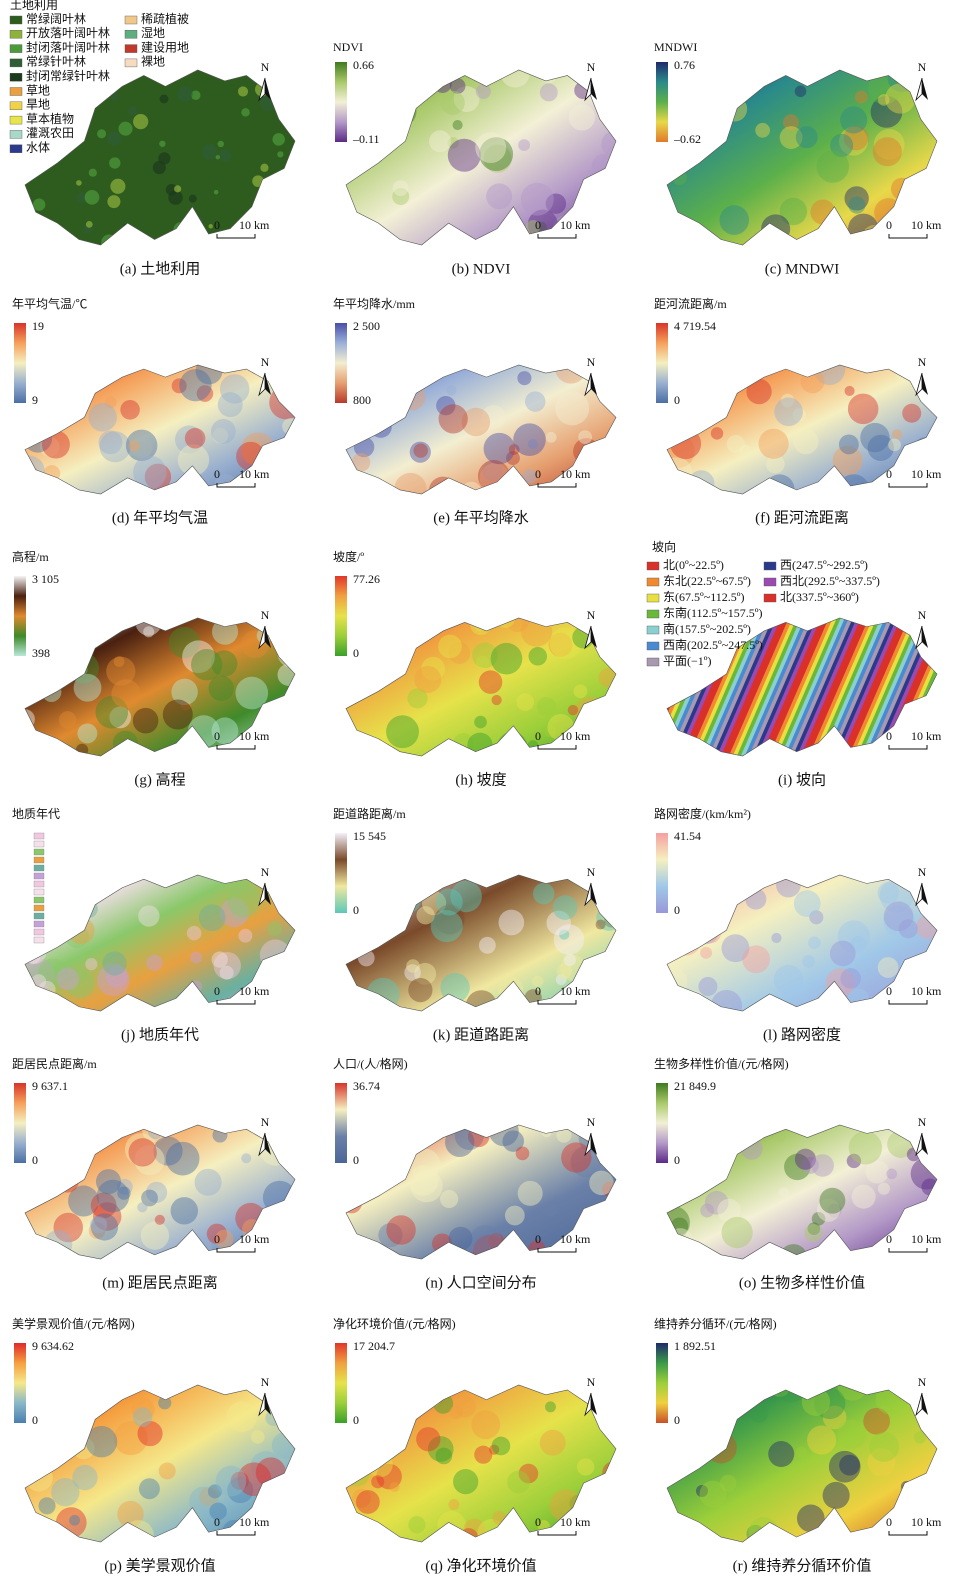  I want to click on legend-title: 地质年代, so click(36, 814).